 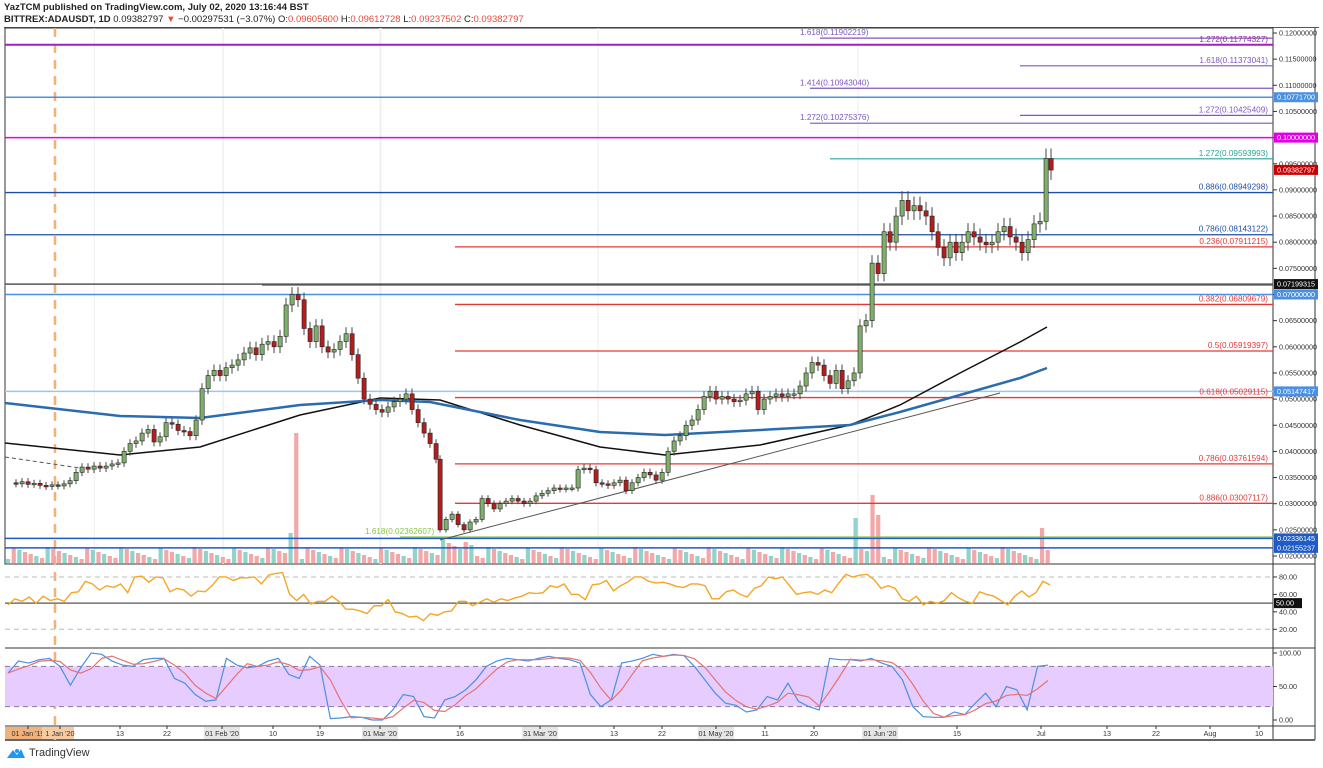 I want to click on date-label: 01 Jun '20, so click(x=880, y=733).